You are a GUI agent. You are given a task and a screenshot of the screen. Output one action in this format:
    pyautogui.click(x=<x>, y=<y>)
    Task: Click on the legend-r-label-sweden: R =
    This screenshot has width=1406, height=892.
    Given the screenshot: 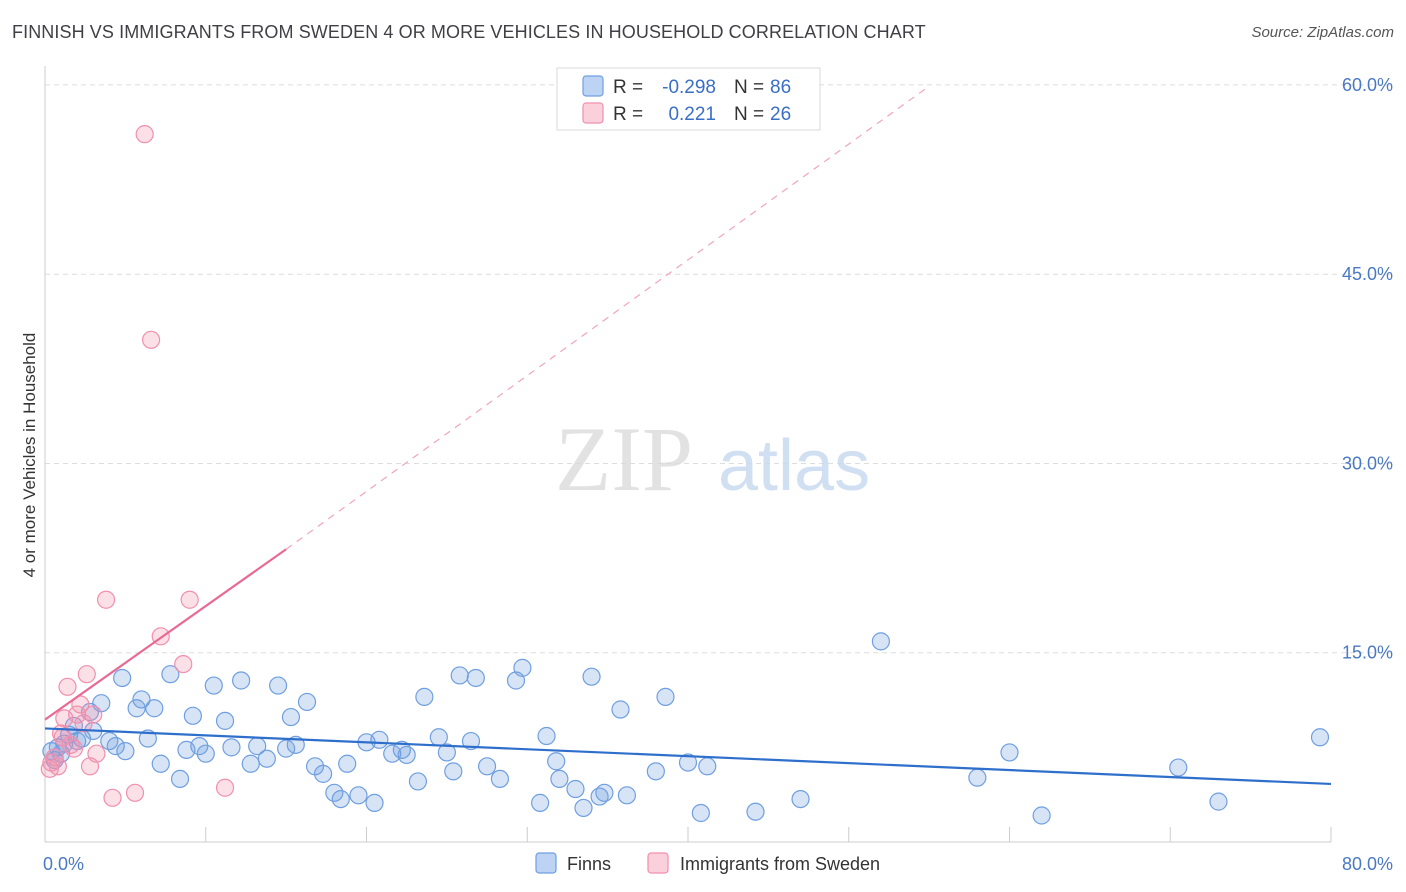 What is the action you would take?
    pyautogui.click(x=628, y=114)
    